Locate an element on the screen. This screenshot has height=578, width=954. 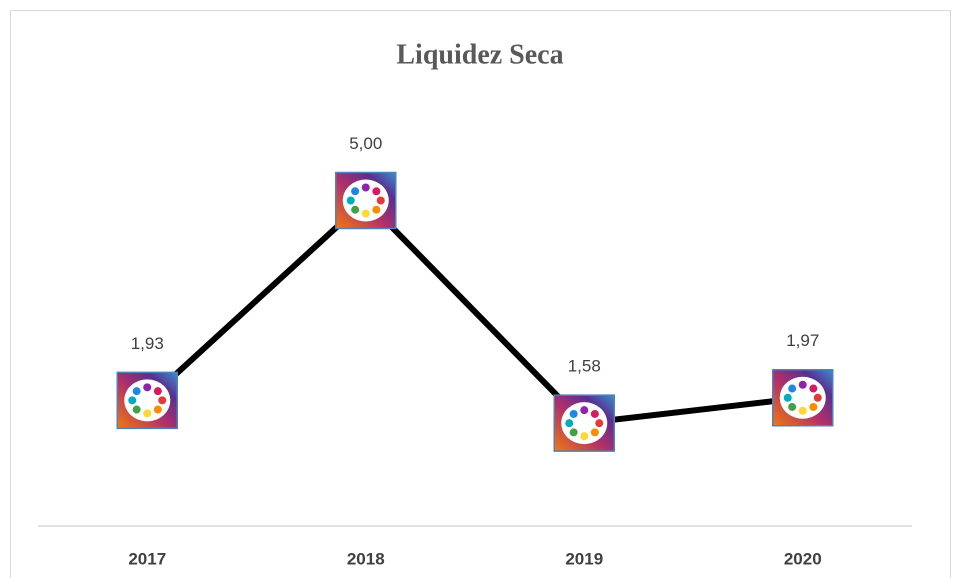
x-tick-label: 2018 is located at coordinates (366, 558).